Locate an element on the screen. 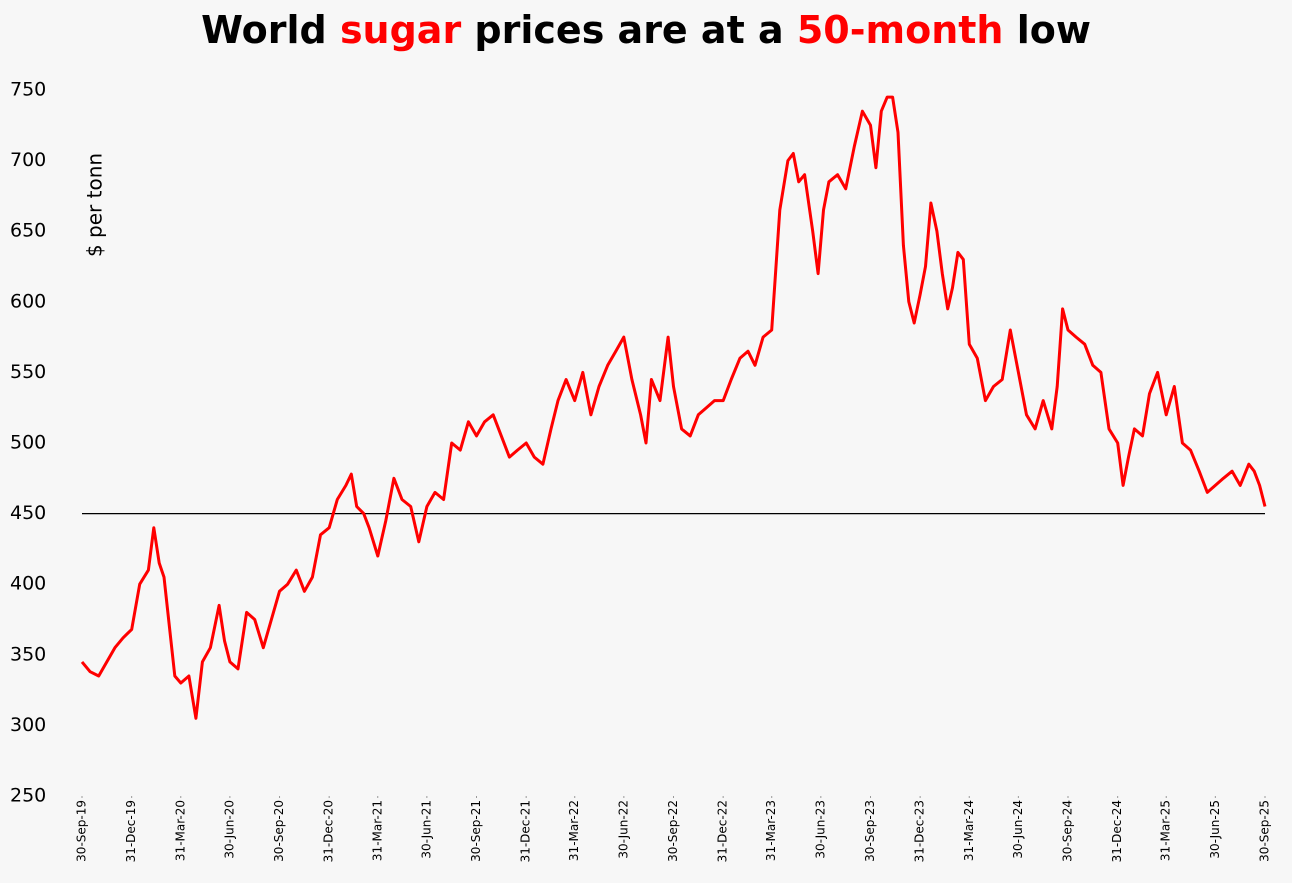  title-part: low is located at coordinates (1046, 30).